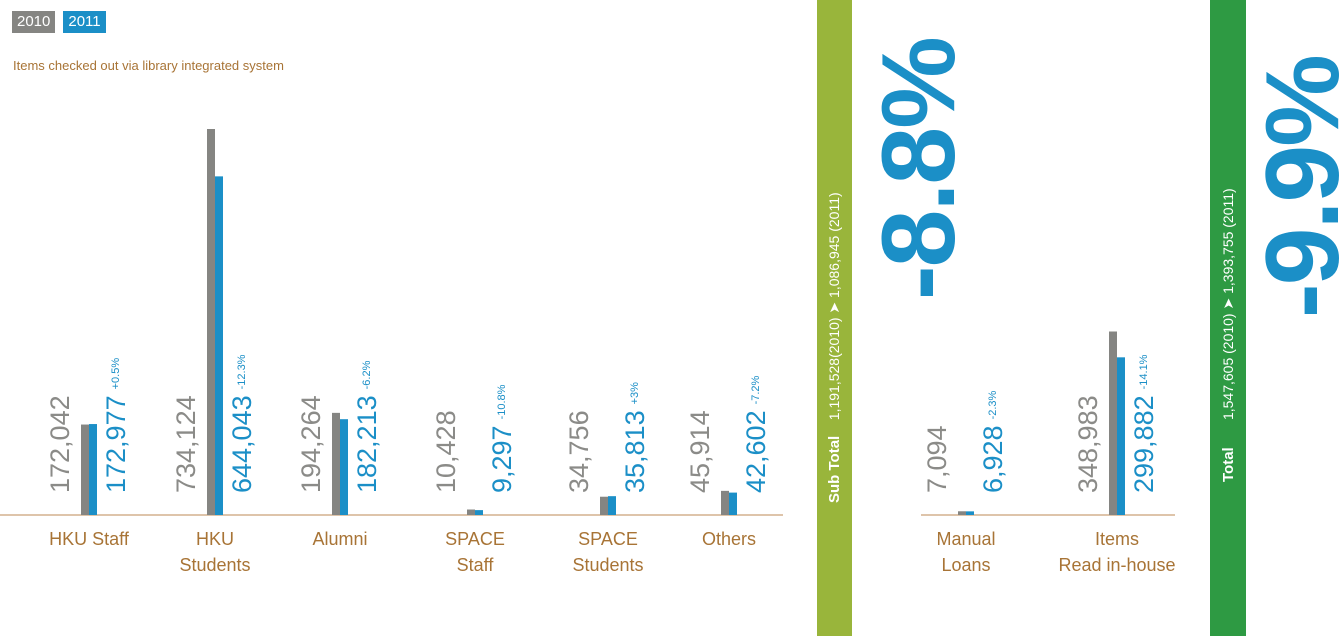 The width and height of the screenshot is (1341, 636). What do you see at coordinates (367, 444) in the screenshot?
I see `value-2011-alumni: 182,213` at bounding box center [367, 444].